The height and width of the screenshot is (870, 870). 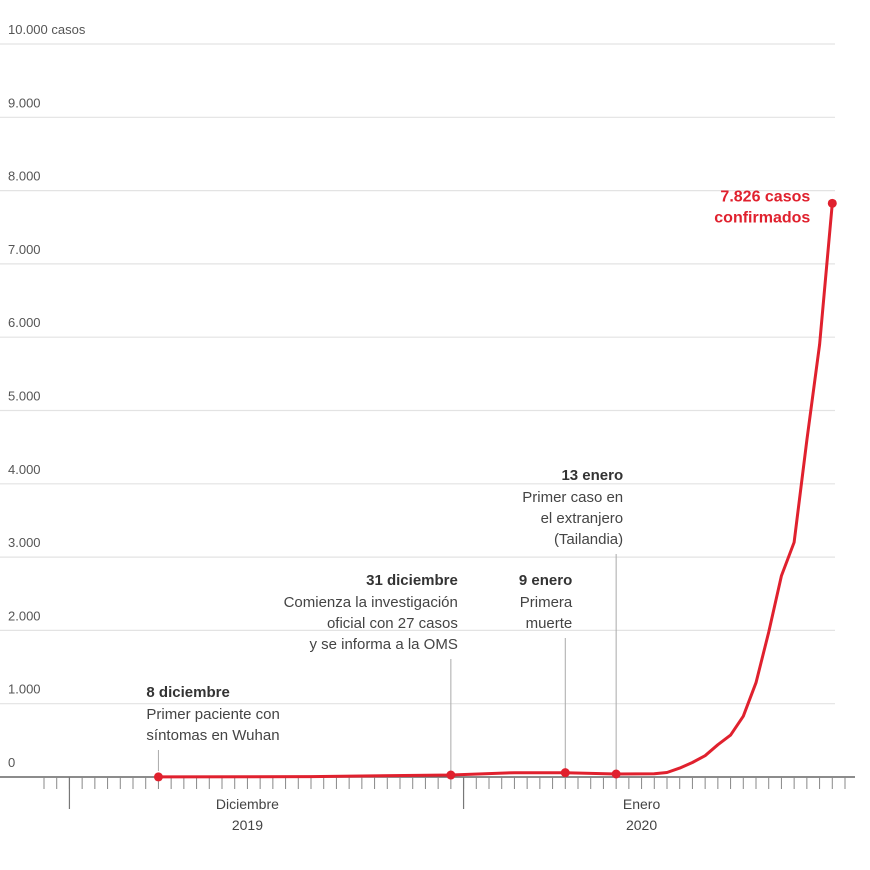 What do you see at coordinates (592, 475) in the screenshot?
I see `annotation-title: 13 enero` at bounding box center [592, 475].